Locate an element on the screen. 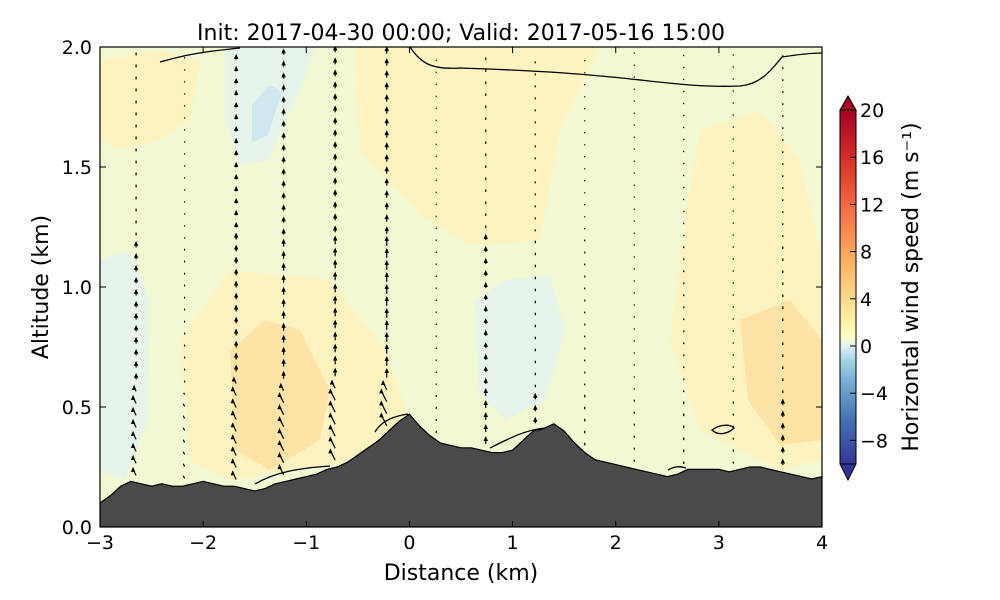 The image size is (1000, 600). colorbar-extend-bottom is located at coordinates (848, 472).